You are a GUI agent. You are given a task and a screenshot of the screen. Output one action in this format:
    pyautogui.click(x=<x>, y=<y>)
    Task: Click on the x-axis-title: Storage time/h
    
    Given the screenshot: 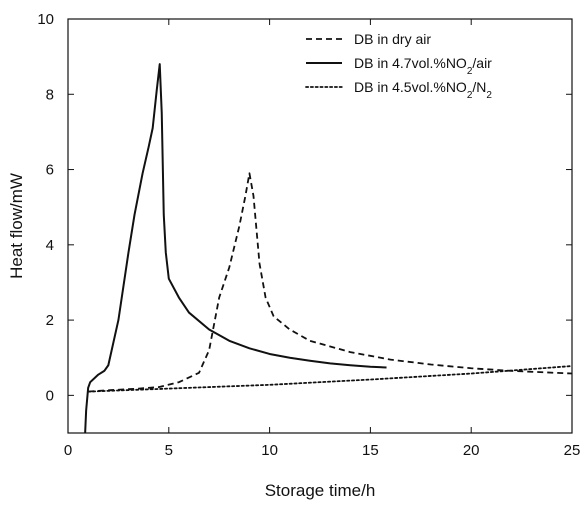 What is the action you would take?
    pyautogui.click(x=320, y=490)
    